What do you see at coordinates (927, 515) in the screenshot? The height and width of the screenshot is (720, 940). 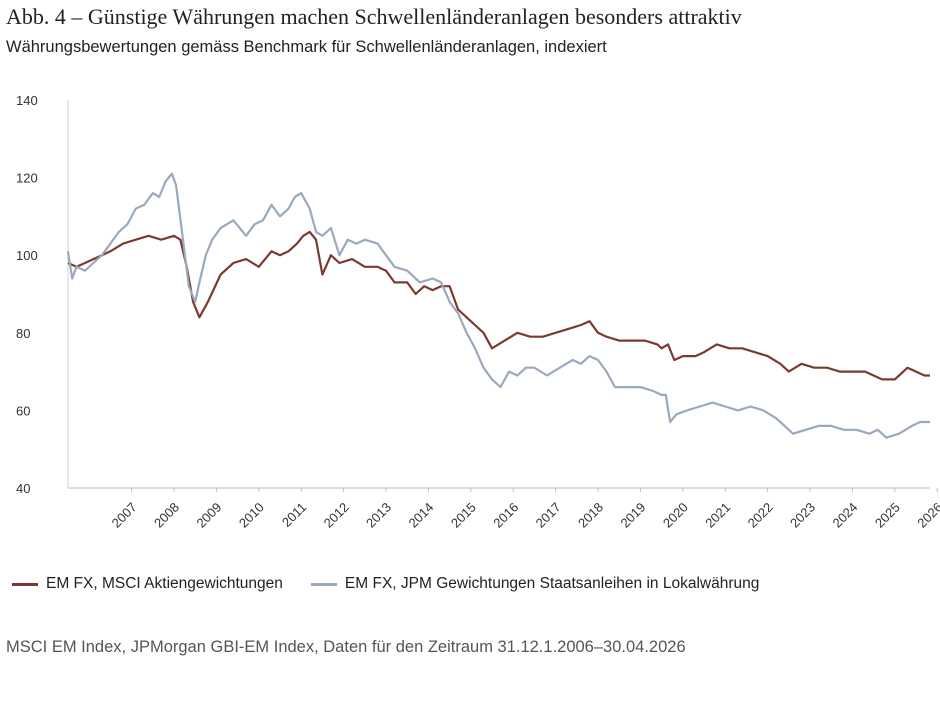 I see `x-tick-label: 2026` at bounding box center [927, 515].